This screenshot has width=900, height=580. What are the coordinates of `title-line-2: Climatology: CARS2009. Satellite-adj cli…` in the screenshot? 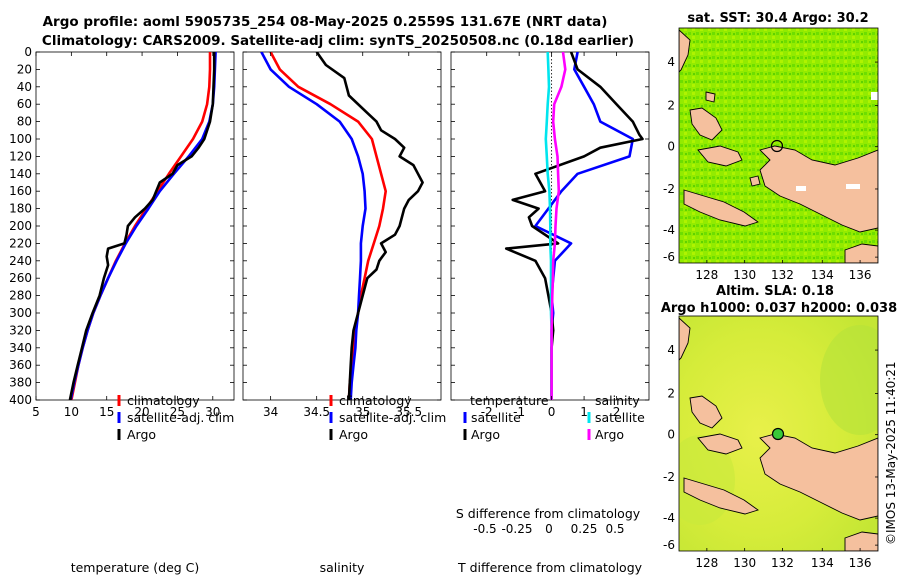 It's located at (338, 41).